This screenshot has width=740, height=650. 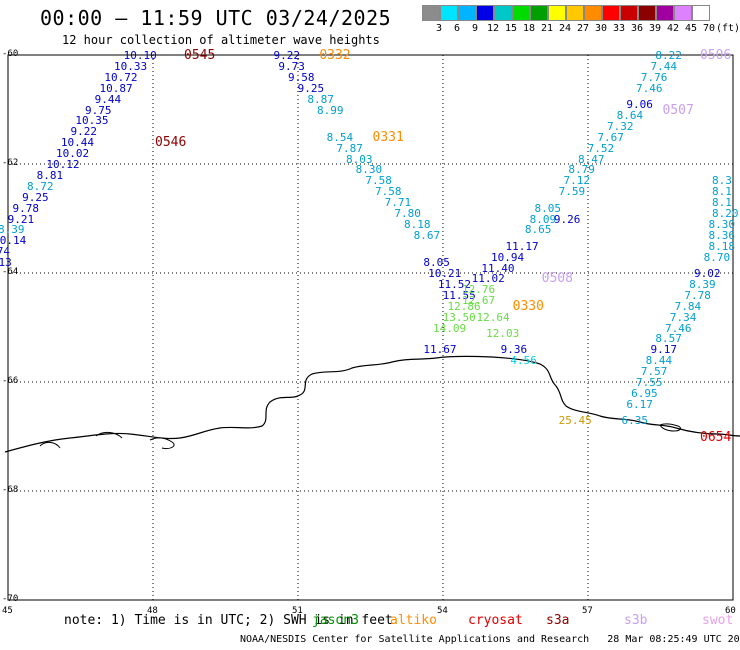 What do you see at coordinates (200, 55) in the screenshot?
I see `pass-time-label: 0545` at bounding box center [200, 55].